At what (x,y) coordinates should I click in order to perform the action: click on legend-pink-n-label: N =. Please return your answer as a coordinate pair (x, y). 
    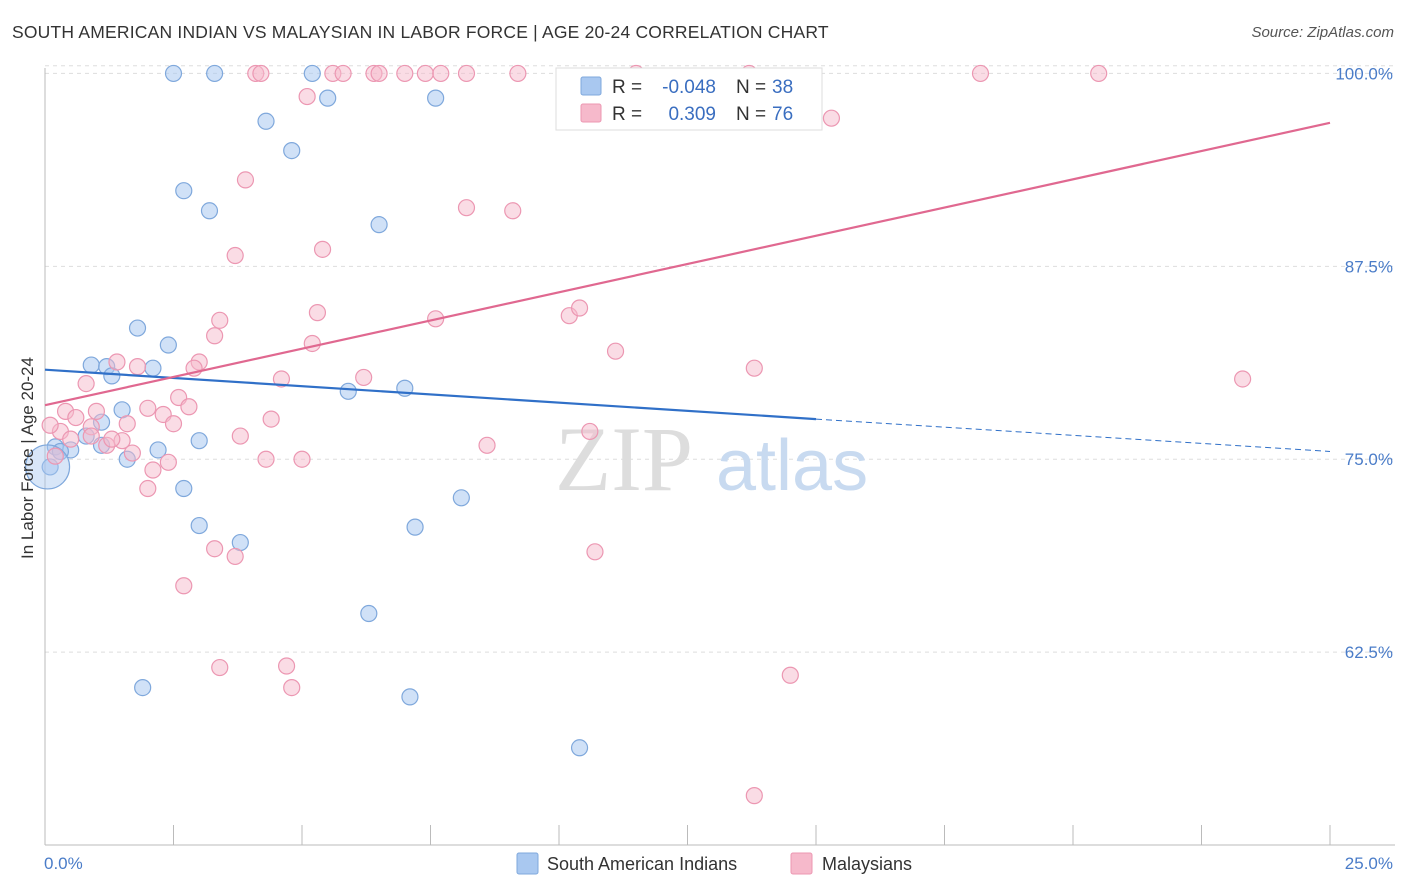
    Looking at the image, I should click on (751, 114).